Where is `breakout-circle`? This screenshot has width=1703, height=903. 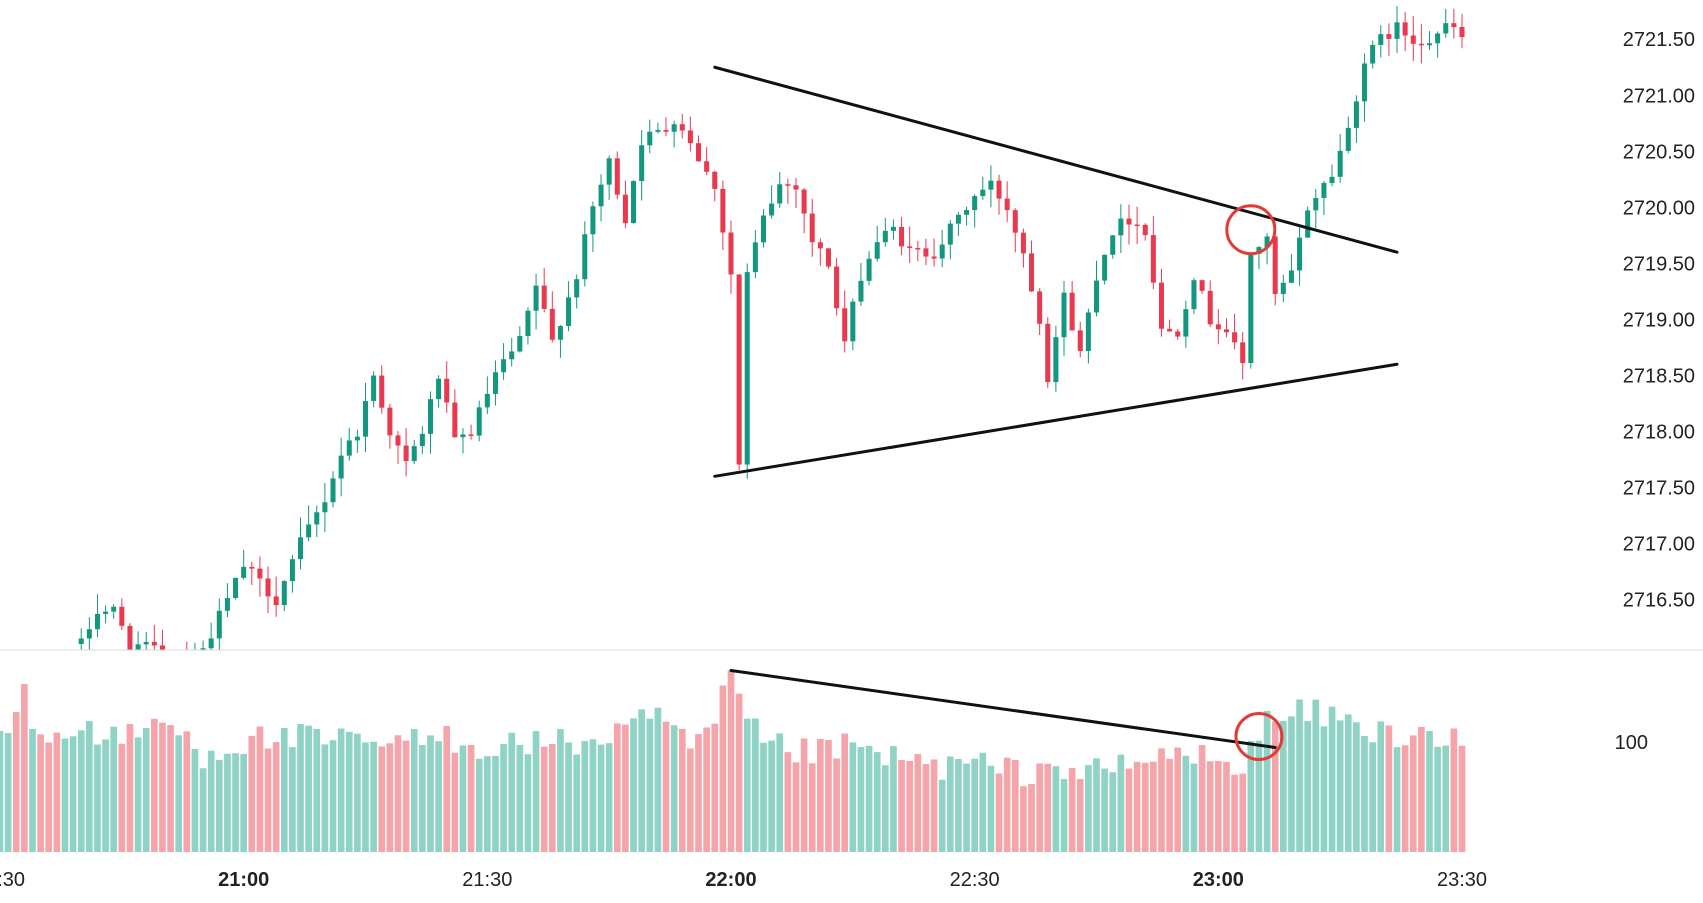
breakout-circle is located at coordinates (1251, 230).